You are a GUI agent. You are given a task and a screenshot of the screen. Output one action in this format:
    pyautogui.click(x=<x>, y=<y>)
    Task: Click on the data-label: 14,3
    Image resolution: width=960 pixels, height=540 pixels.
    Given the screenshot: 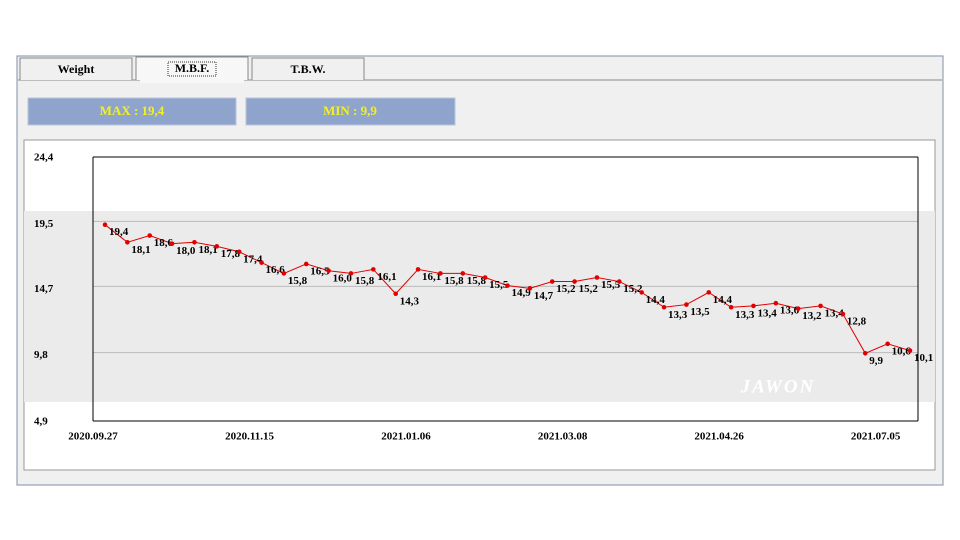 What is the action you would take?
    pyautogui.click(x=410, y=301)
    